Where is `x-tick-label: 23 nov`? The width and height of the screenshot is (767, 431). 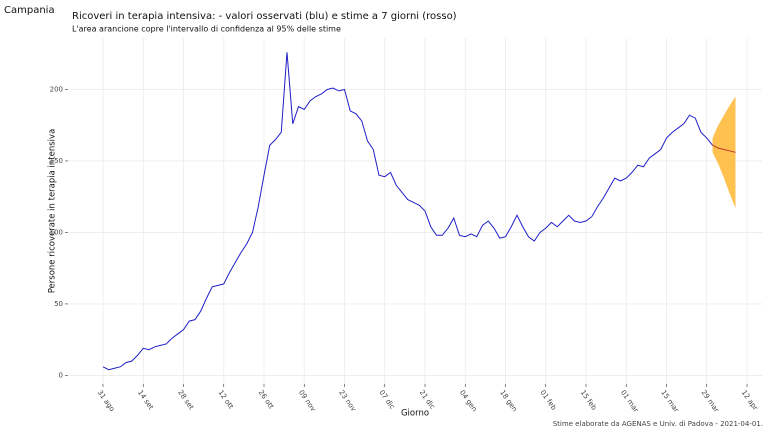
x-tick-label: 23 nov is located at coordinates (347, 401).